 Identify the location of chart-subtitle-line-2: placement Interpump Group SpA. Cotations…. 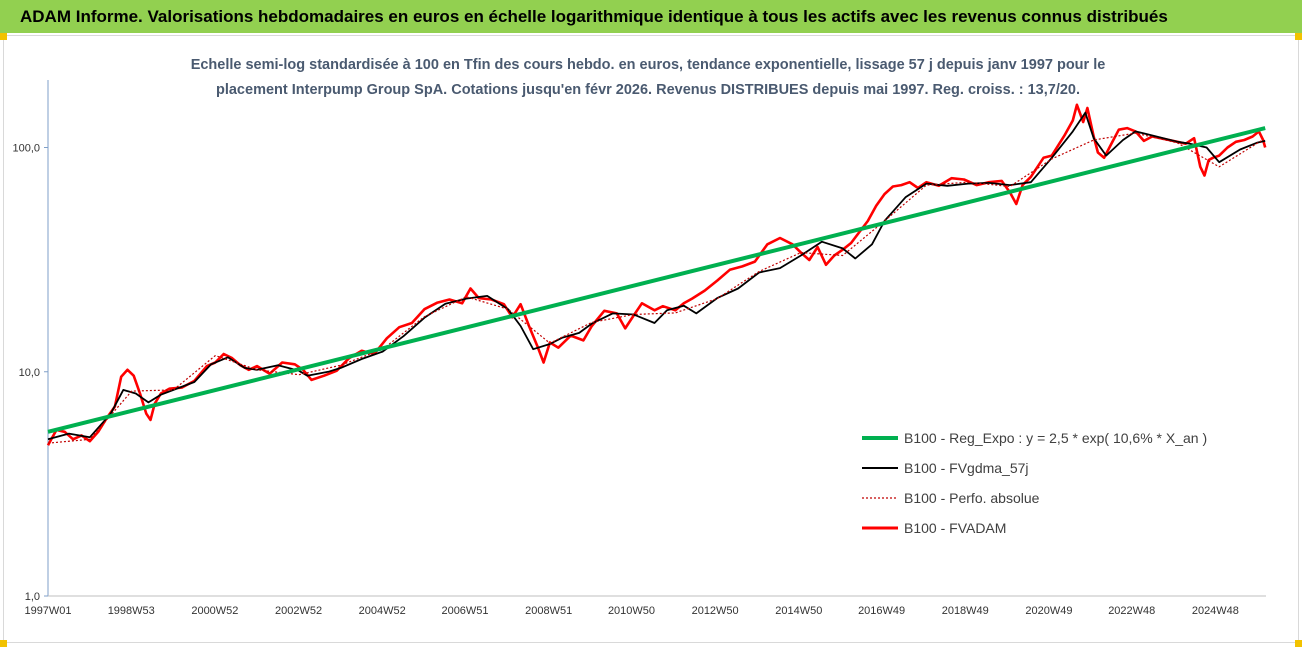
(648, 90).